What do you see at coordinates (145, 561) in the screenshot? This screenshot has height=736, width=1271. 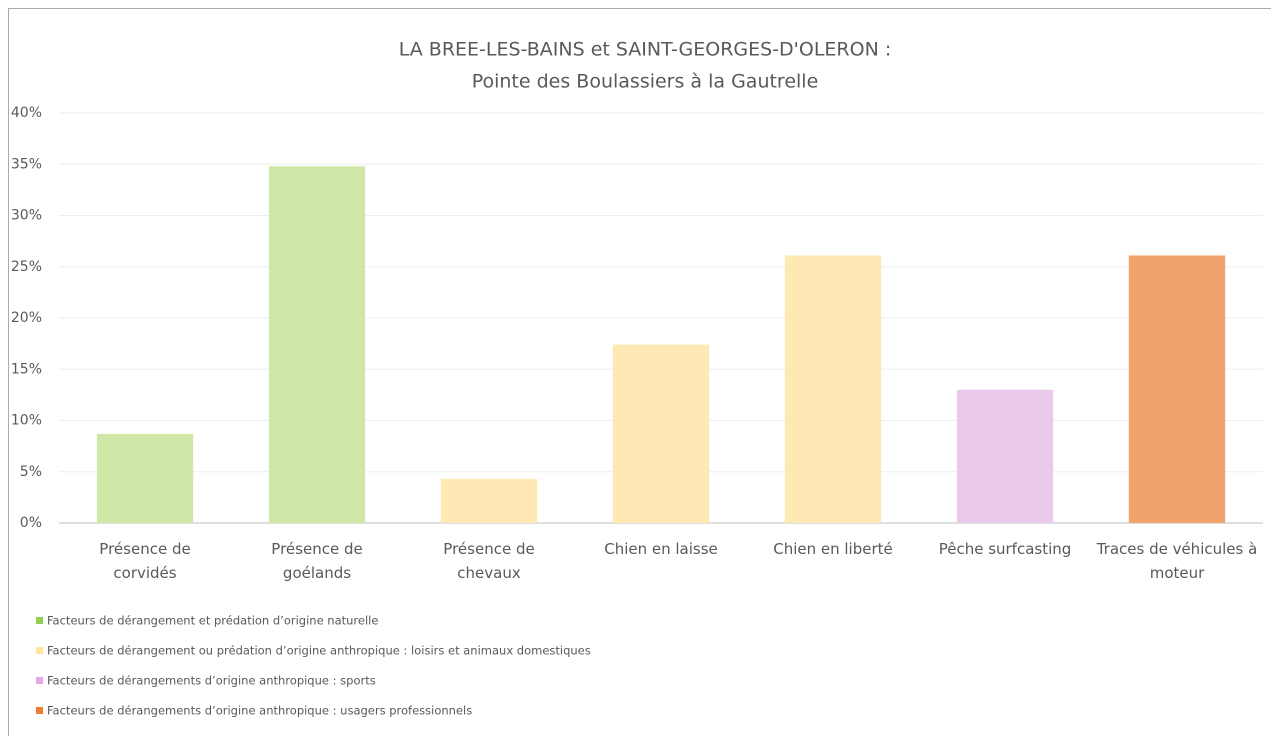 I see `x-tick-label: Présence de corvidés` at bounding box center [145, 561].